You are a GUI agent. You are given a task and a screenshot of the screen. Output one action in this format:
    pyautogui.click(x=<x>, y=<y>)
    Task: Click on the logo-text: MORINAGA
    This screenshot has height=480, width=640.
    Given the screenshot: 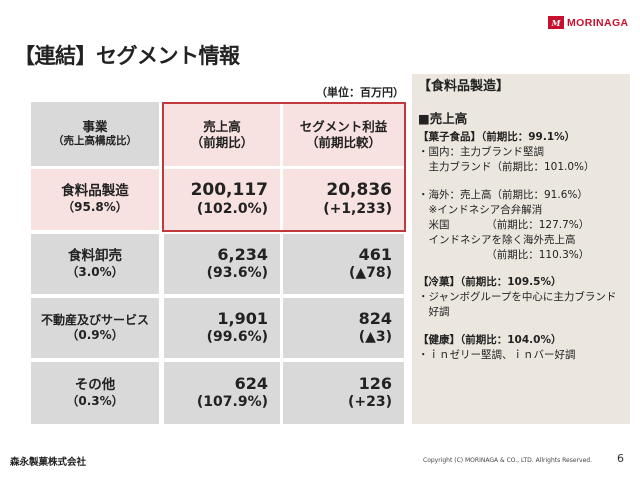 What is the action you would take?
    pyautogui.click(x=598, y=22)
    